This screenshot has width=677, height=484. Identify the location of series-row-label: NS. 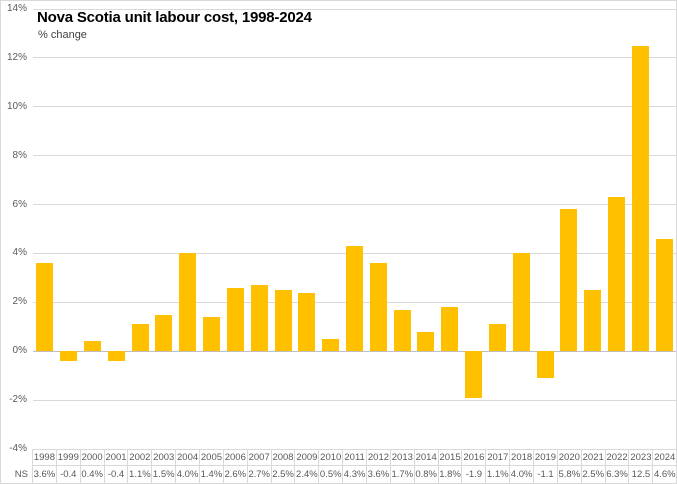
(17, 474).